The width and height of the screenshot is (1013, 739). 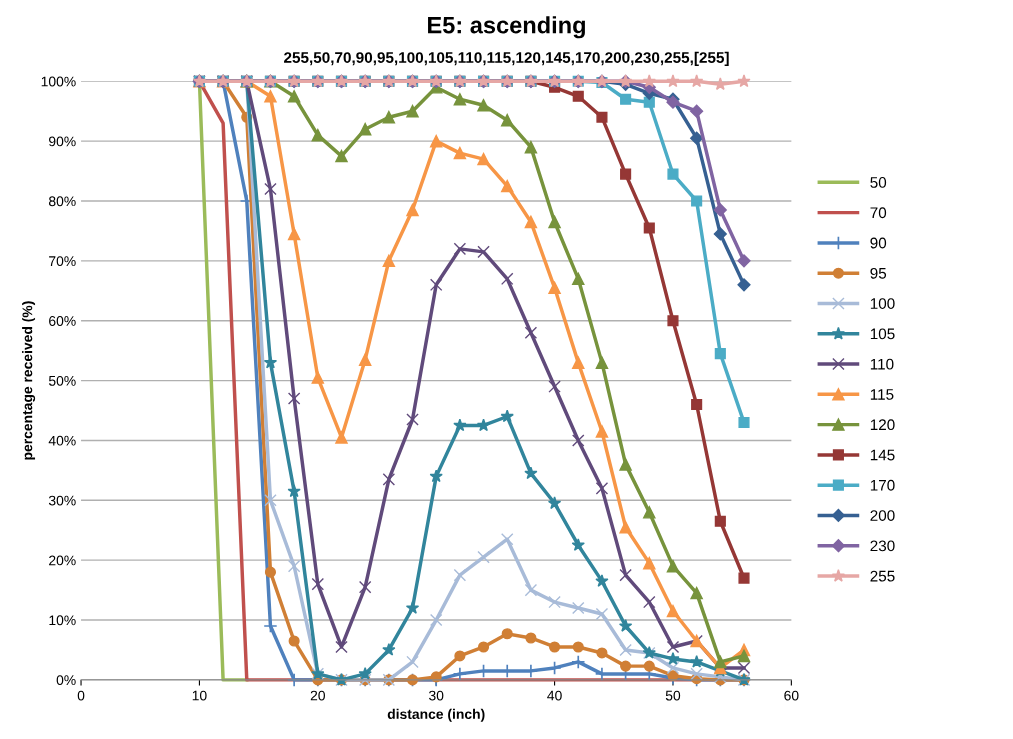 I want to click on y-tick-label: 100%, so click(x=58, y=81).